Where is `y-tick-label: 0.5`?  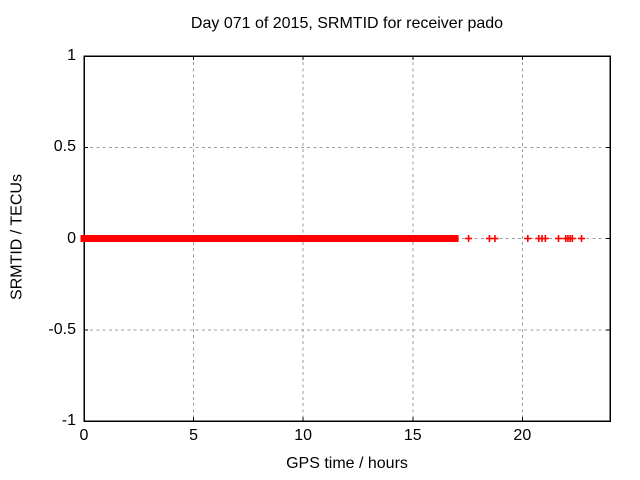 y-tick-label: 0.5 is located at coordinates (64, 147).